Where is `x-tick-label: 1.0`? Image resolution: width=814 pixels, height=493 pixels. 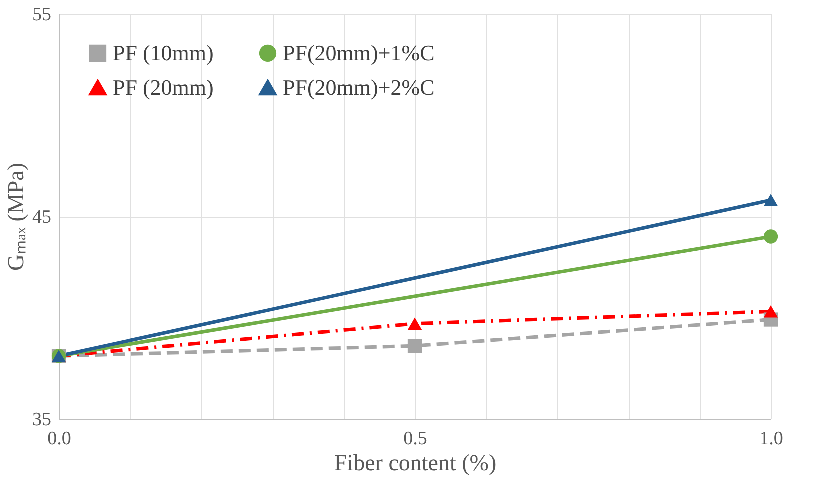 x-tick-label: 1.0 is located at coordinates (772, 439).